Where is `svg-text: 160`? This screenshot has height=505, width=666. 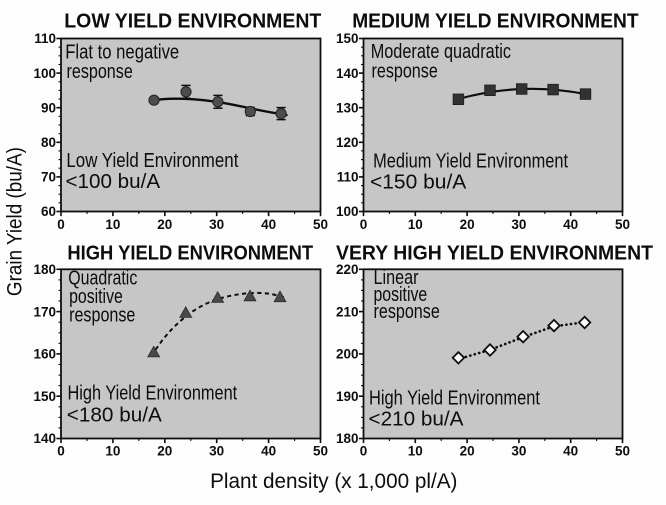 svg-text: 160 is located at coordinates (44, 354).